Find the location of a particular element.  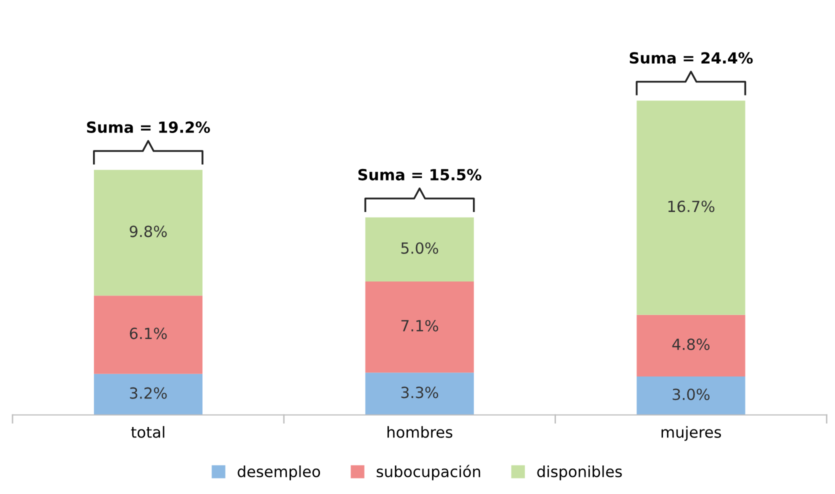

data-label: 9.8% is located at coordinates (148, 232).